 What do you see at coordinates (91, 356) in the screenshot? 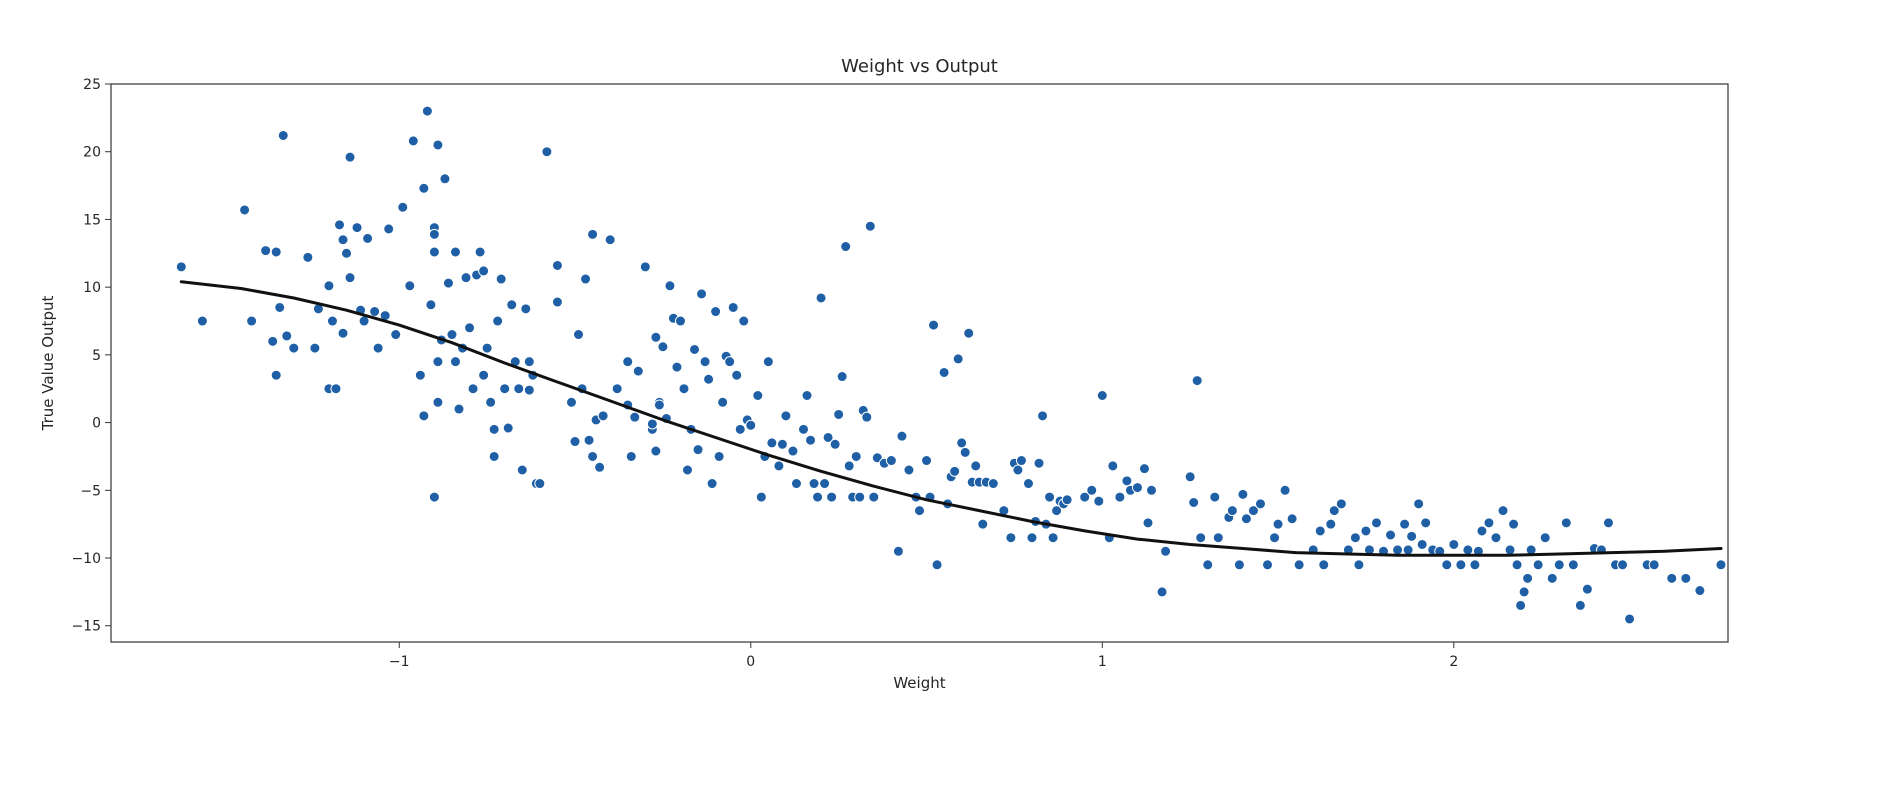
I see `y-axis: −15 −10 −5 0 5 10 15 20 25` at bounding box center [91, 356].